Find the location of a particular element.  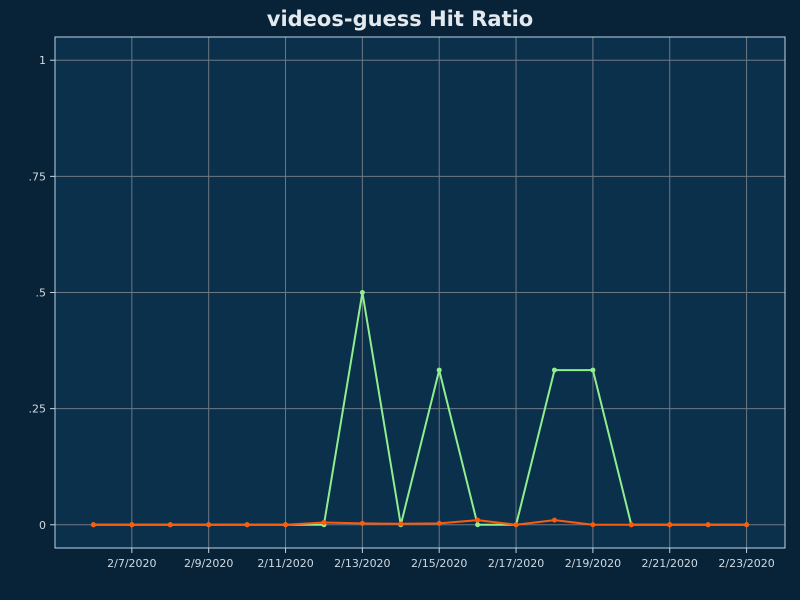

y-tick-label: 0 is located at coordinates (42, 525).